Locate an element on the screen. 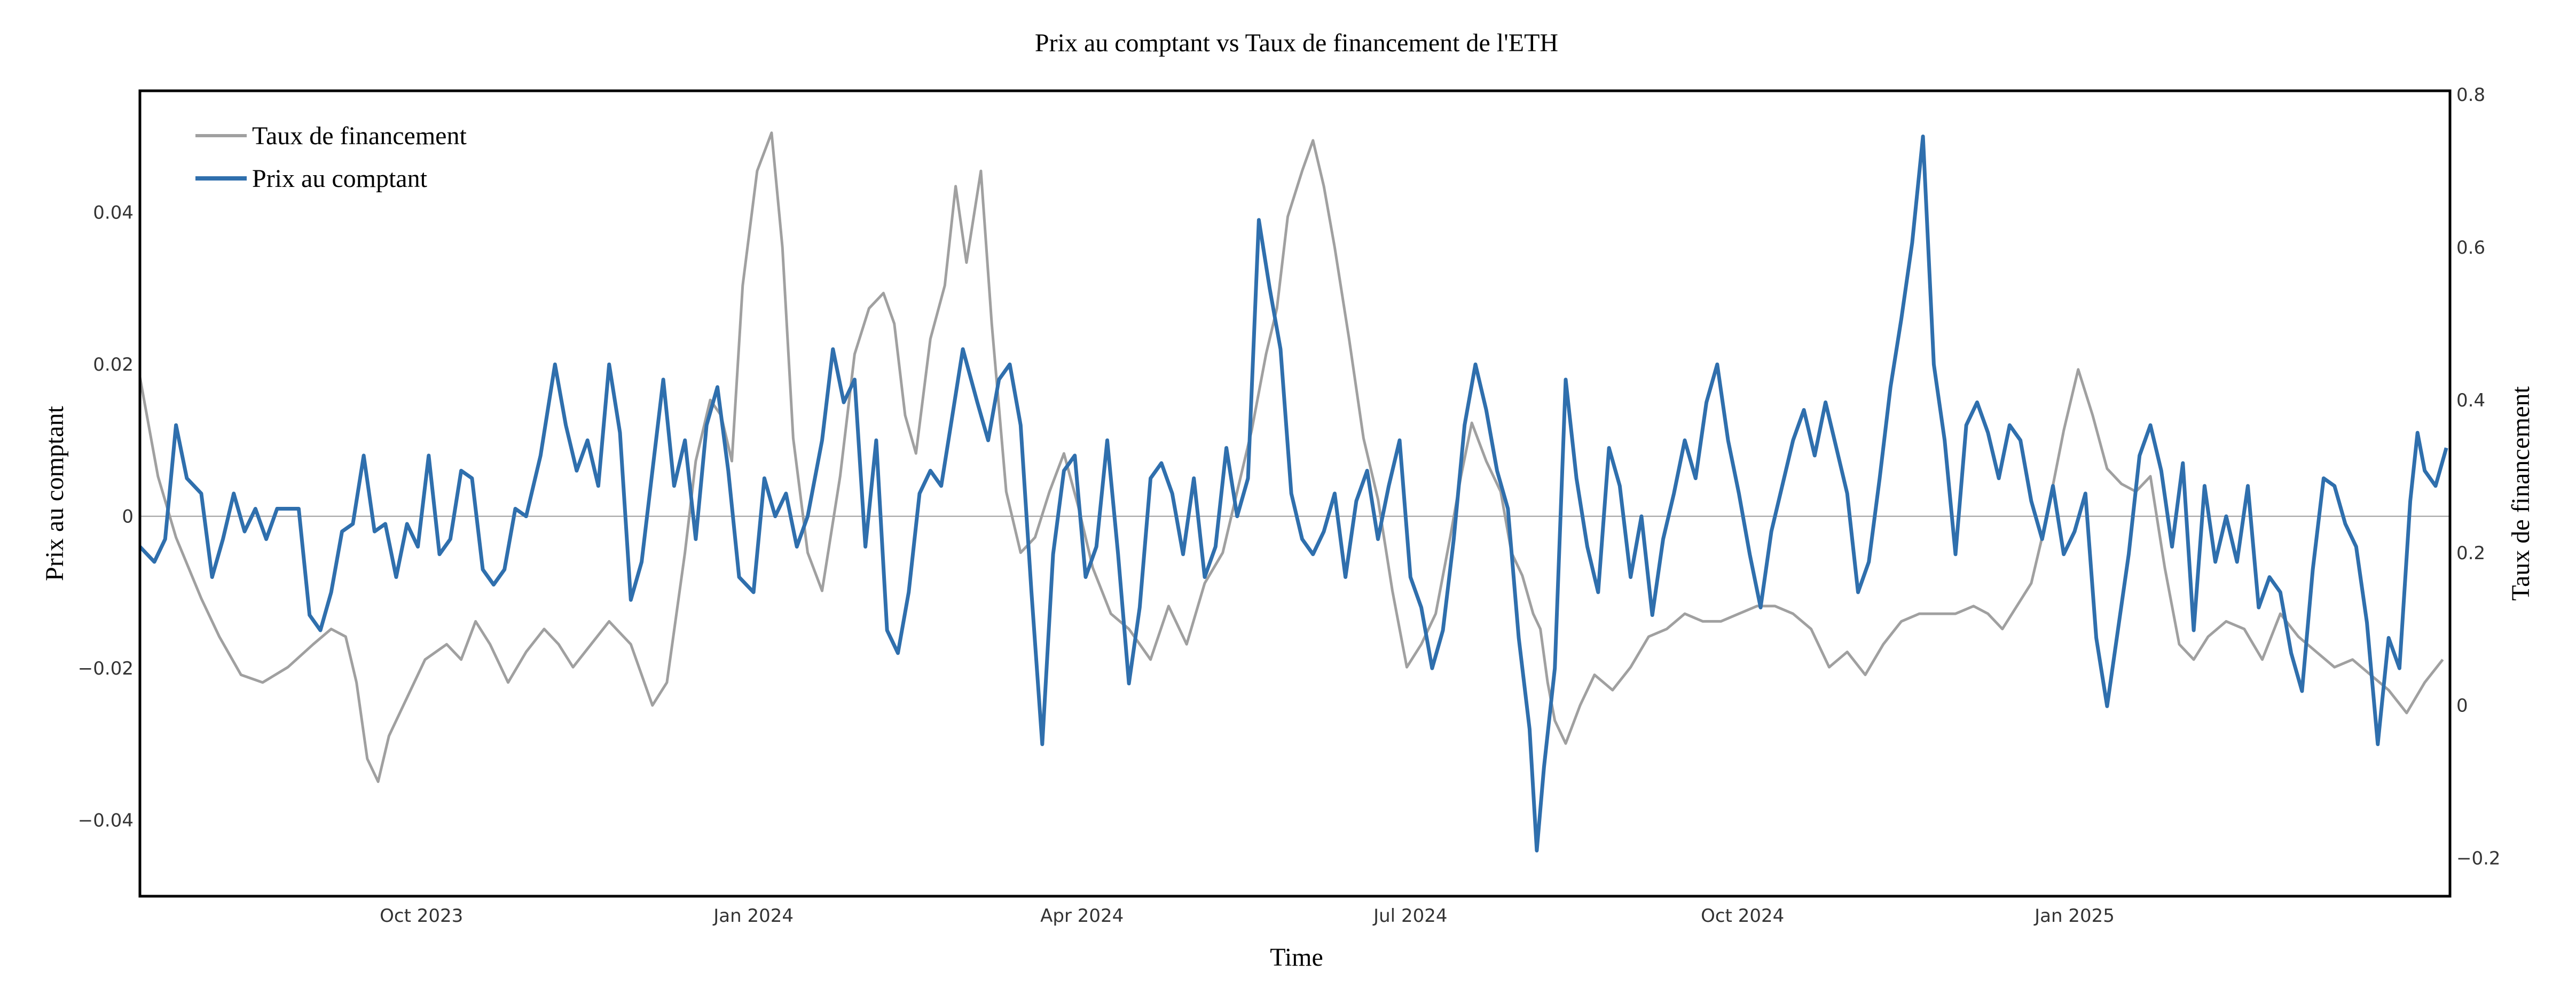 The image size is (2576, 987). x-tick-label: Oct 2024 is located at coordinates (1742, 916).